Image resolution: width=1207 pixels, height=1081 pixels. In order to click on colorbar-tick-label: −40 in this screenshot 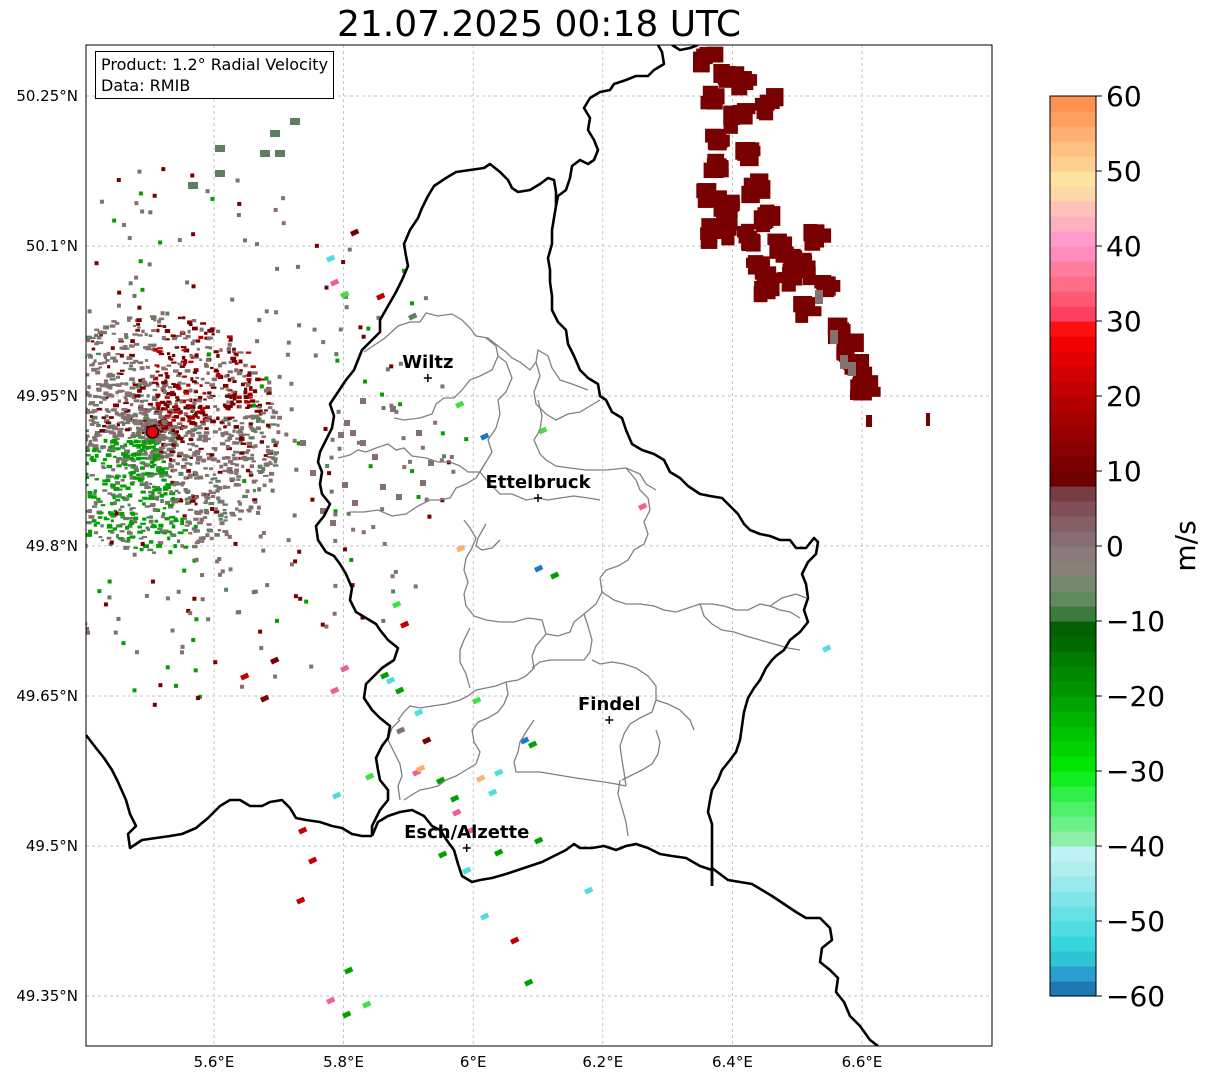, I will do `click(1135, 846)`.